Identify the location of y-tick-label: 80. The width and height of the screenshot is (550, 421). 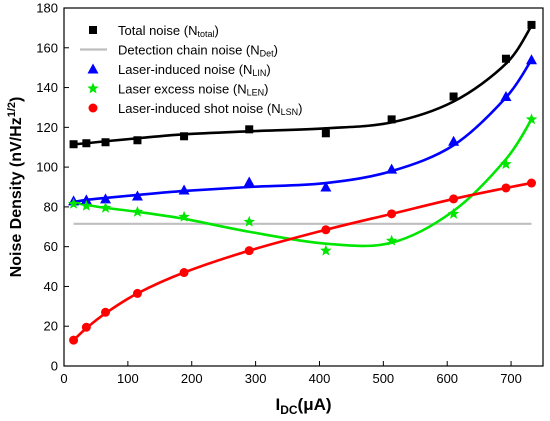
(51, 206).